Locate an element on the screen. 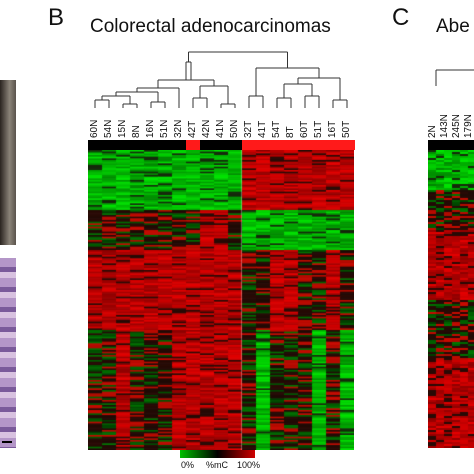 Image resolution: width=474 pixels, height=474 pixels. group-segment-60T is located at coordinates (305, 145).